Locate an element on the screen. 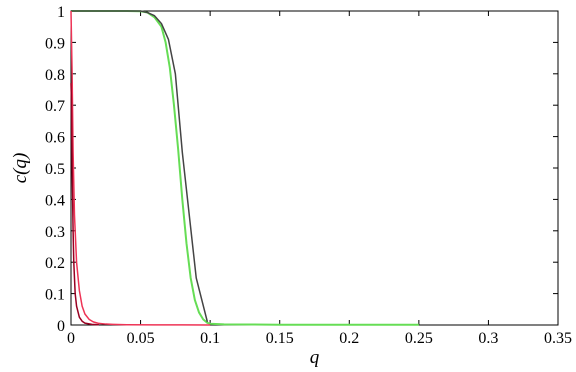 Image resolution: width=576 pixels, height=372 pixels. x-tick-label: 0.3 is located at coordinates (488, 338).